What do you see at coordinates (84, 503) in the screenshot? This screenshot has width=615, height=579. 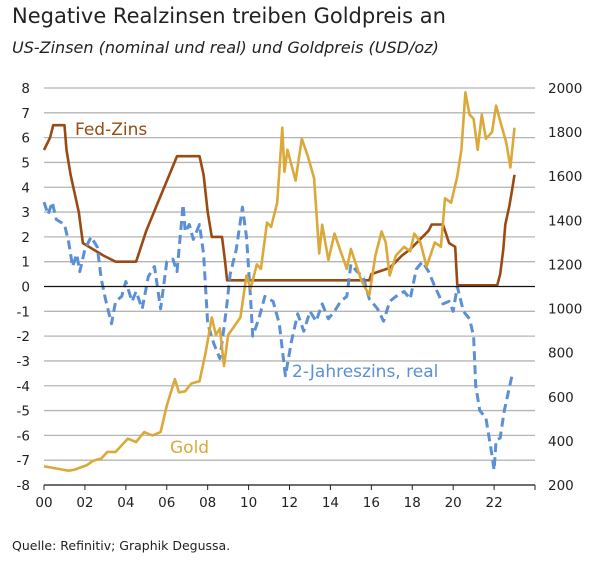 I see `x-tick-label: 02` at bounding box center [84, 503].